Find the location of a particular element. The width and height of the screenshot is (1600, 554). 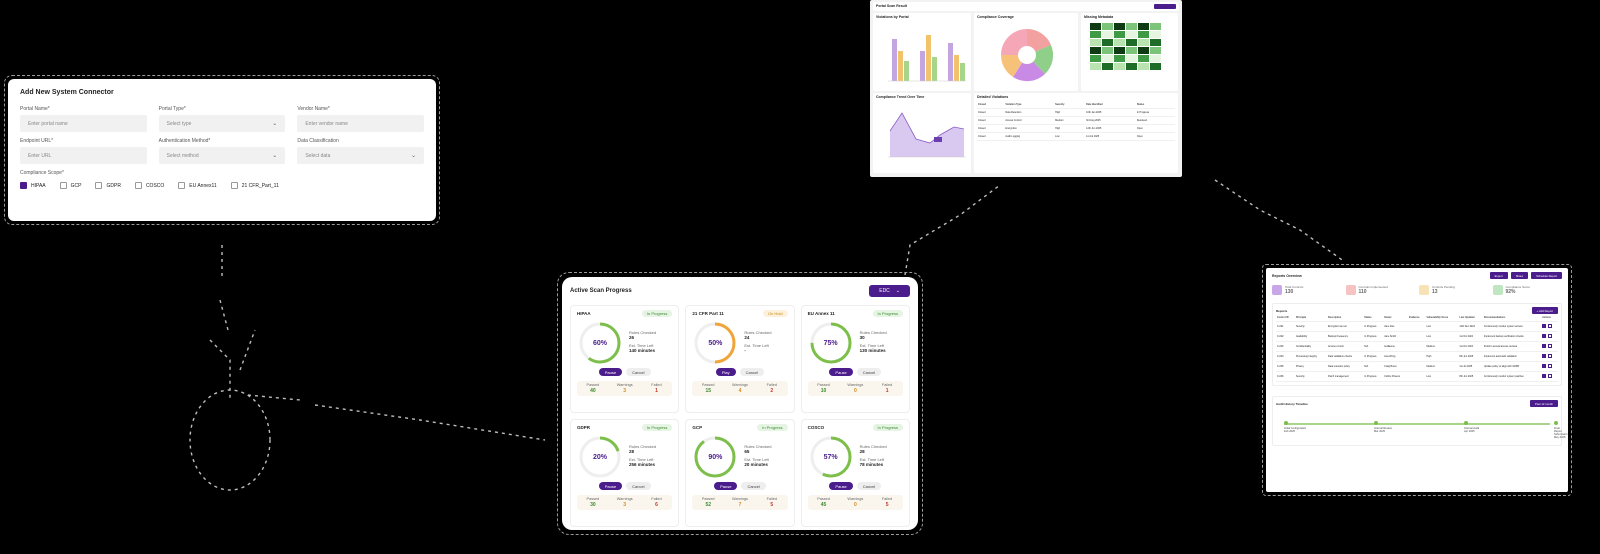

report-action-button: Schedule Report is located at coordinates (1546, 275).